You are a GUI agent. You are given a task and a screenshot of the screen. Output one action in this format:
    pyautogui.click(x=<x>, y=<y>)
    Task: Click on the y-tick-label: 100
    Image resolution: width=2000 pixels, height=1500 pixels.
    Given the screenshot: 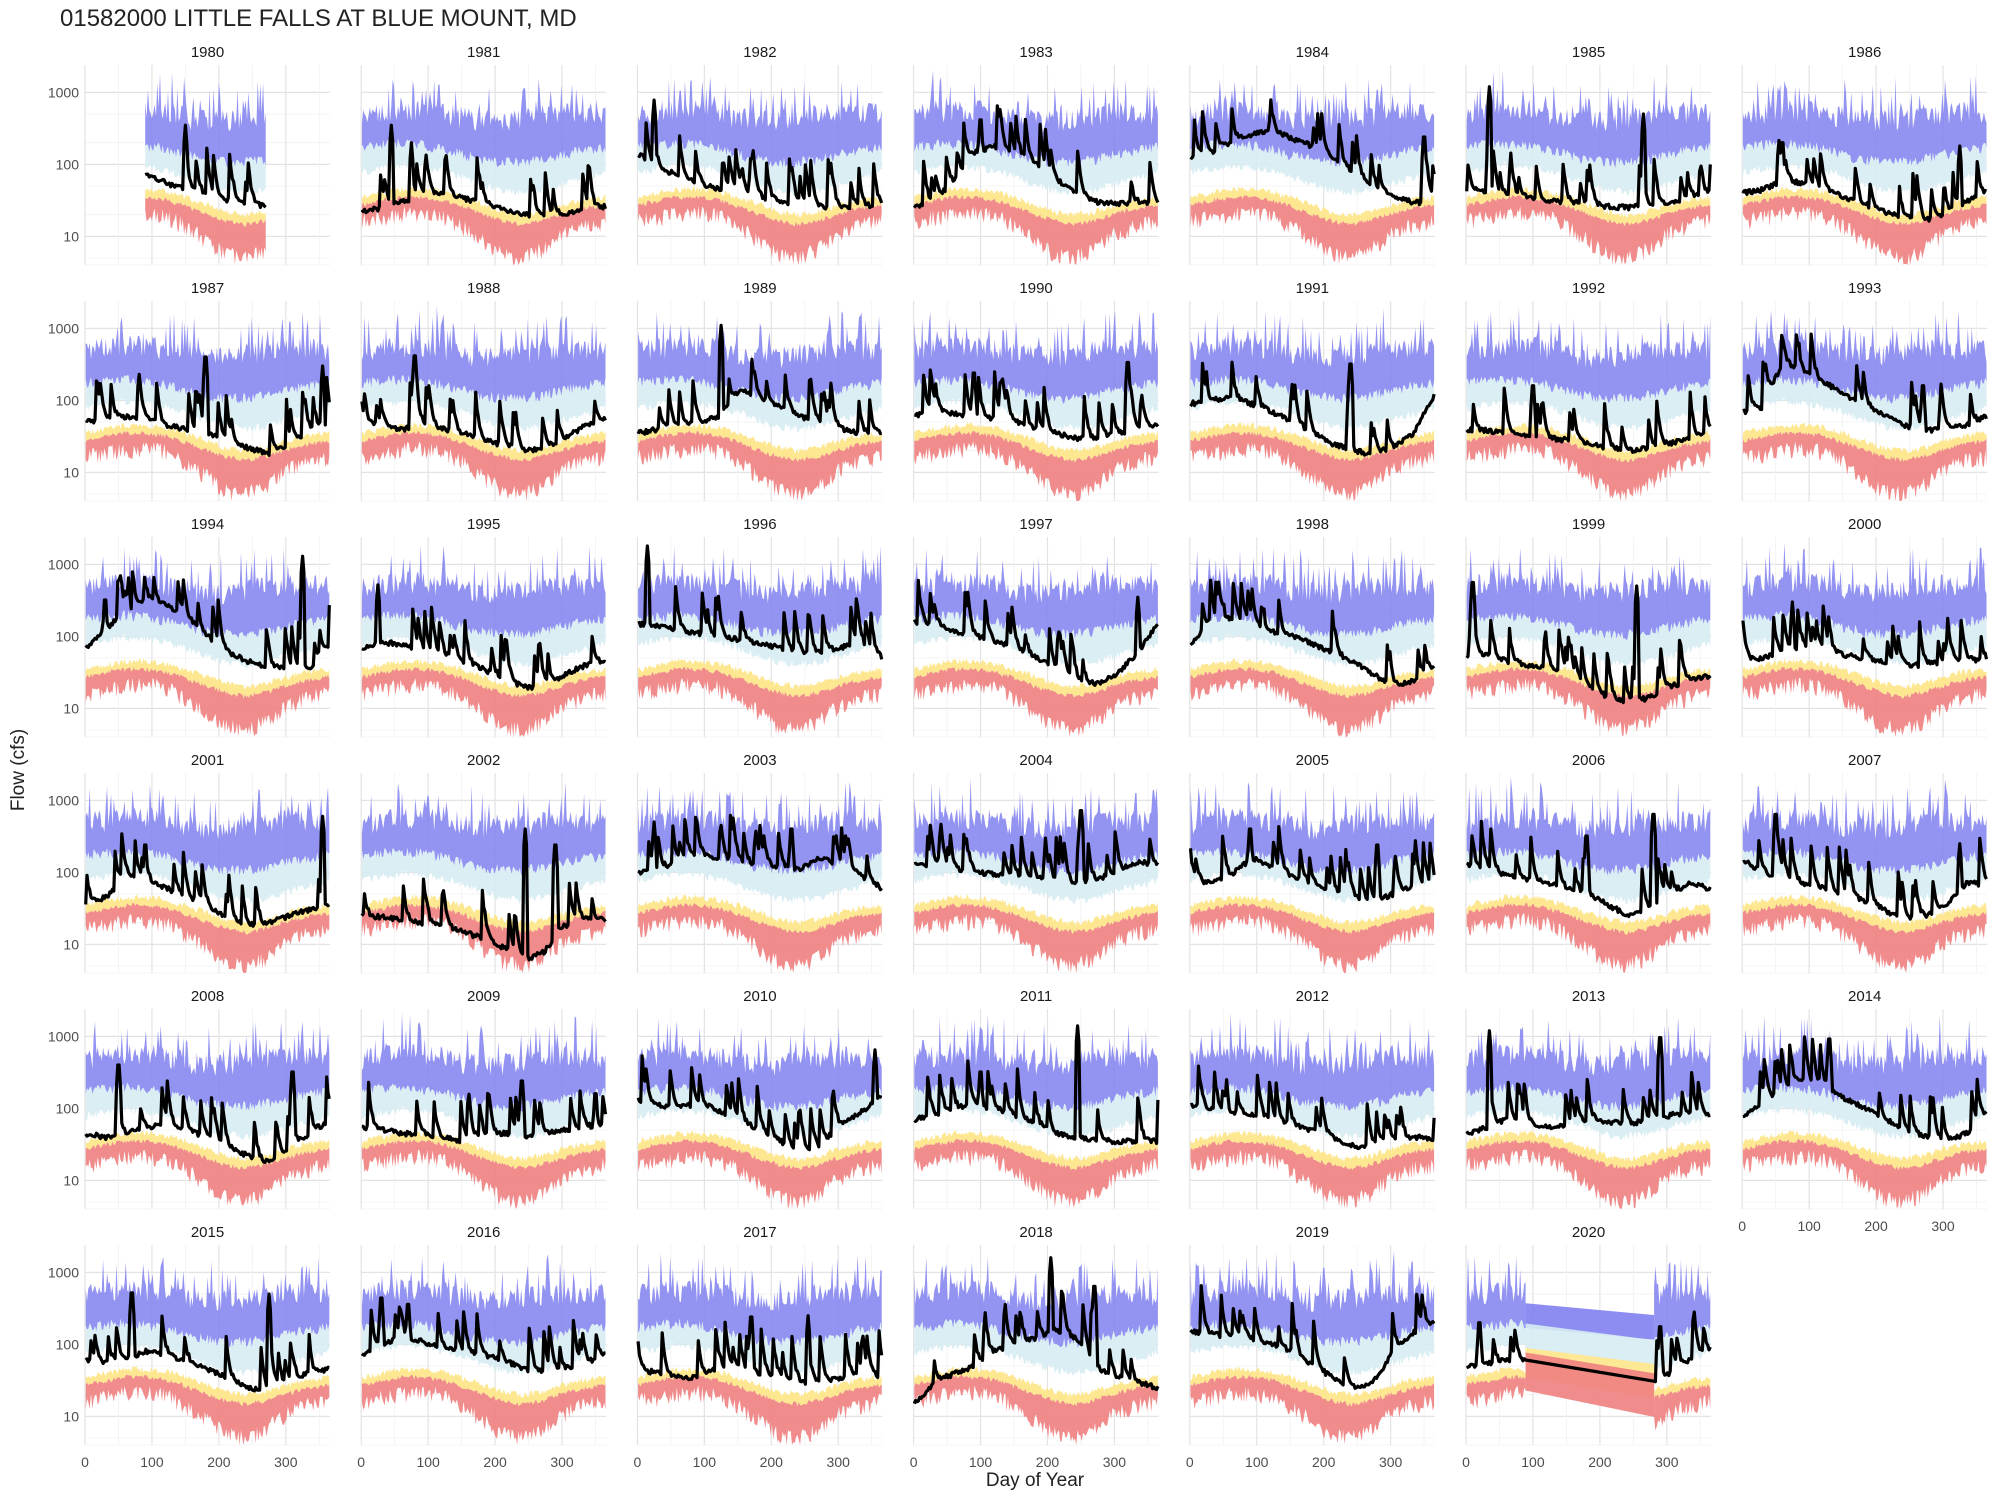 What is the action you would take?
    pyautogui.click(x=68, y=164)
    